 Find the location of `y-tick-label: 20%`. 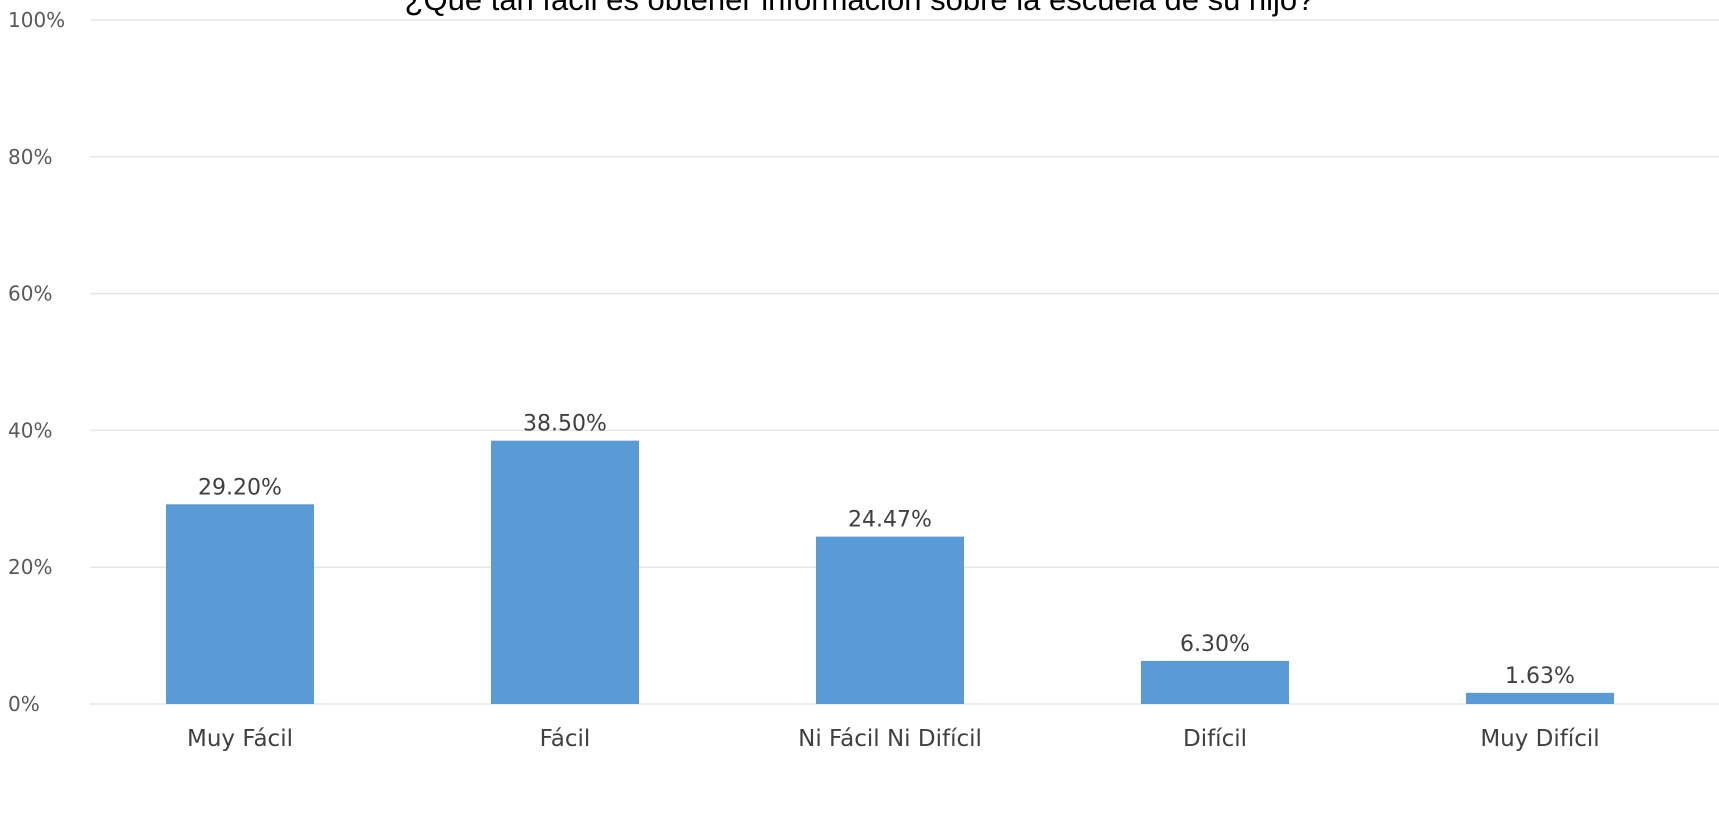

y-tick-label: 20% is located at coordinates (30, 567).